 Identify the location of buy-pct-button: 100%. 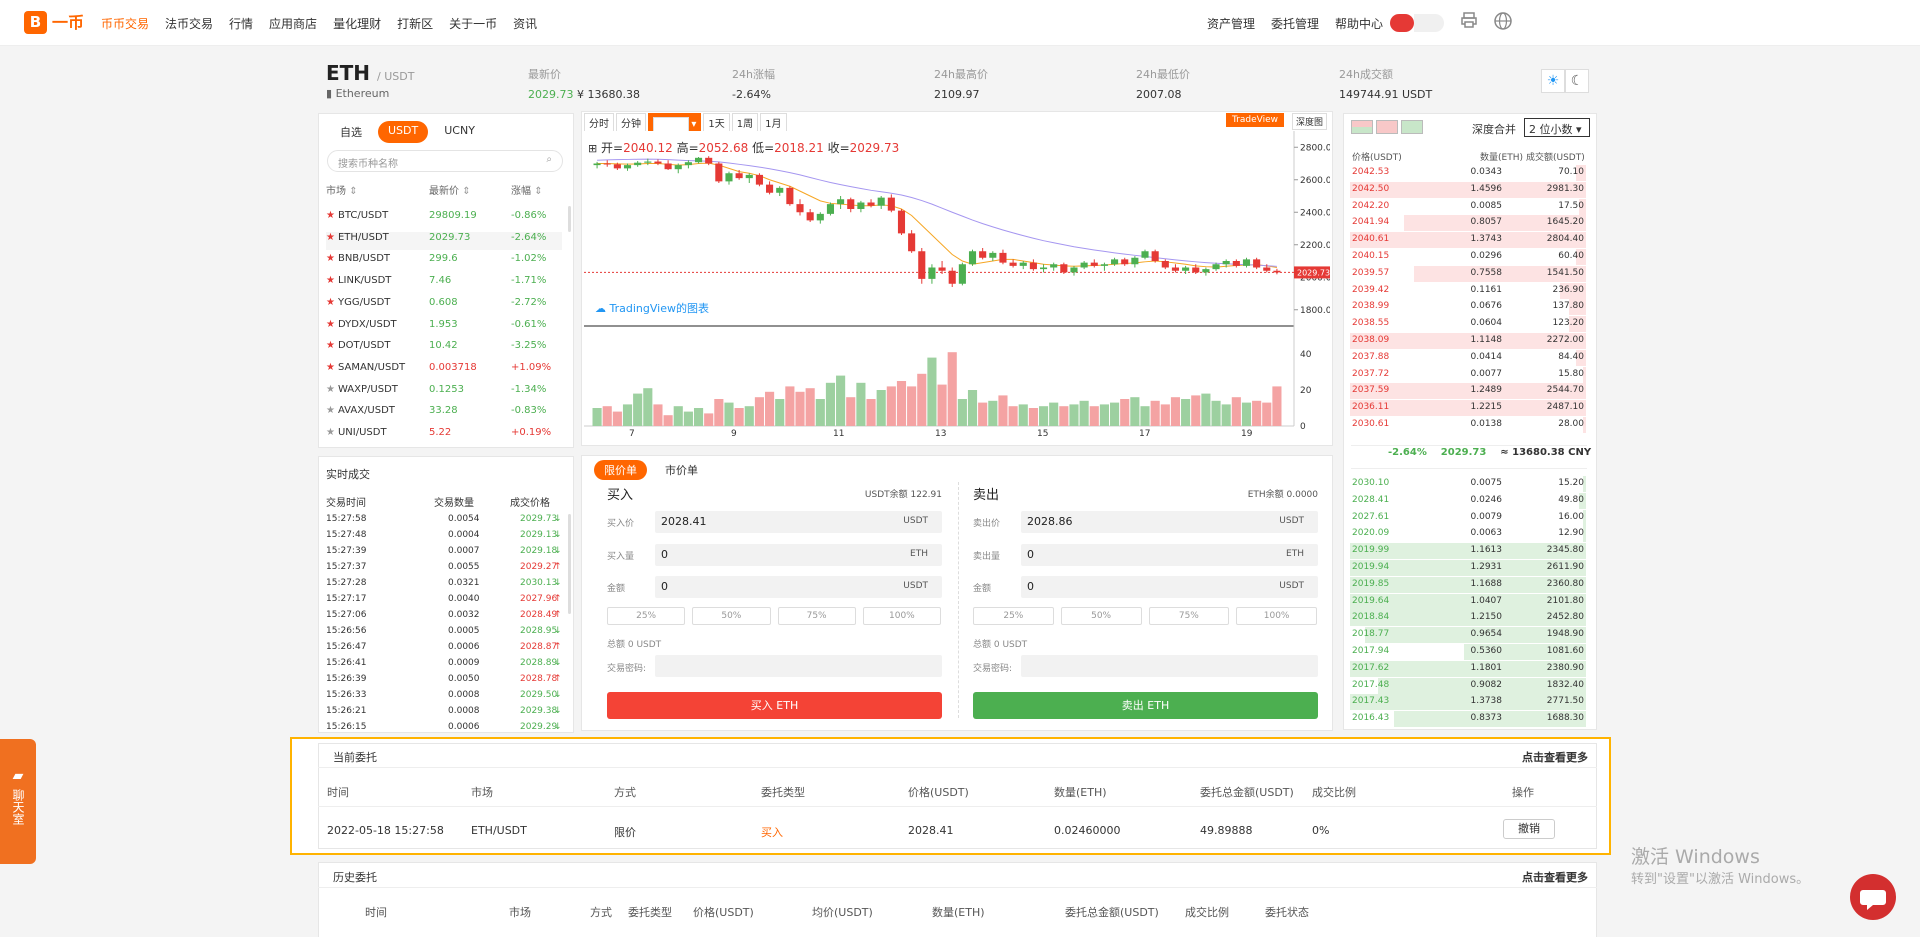
(901, 616).